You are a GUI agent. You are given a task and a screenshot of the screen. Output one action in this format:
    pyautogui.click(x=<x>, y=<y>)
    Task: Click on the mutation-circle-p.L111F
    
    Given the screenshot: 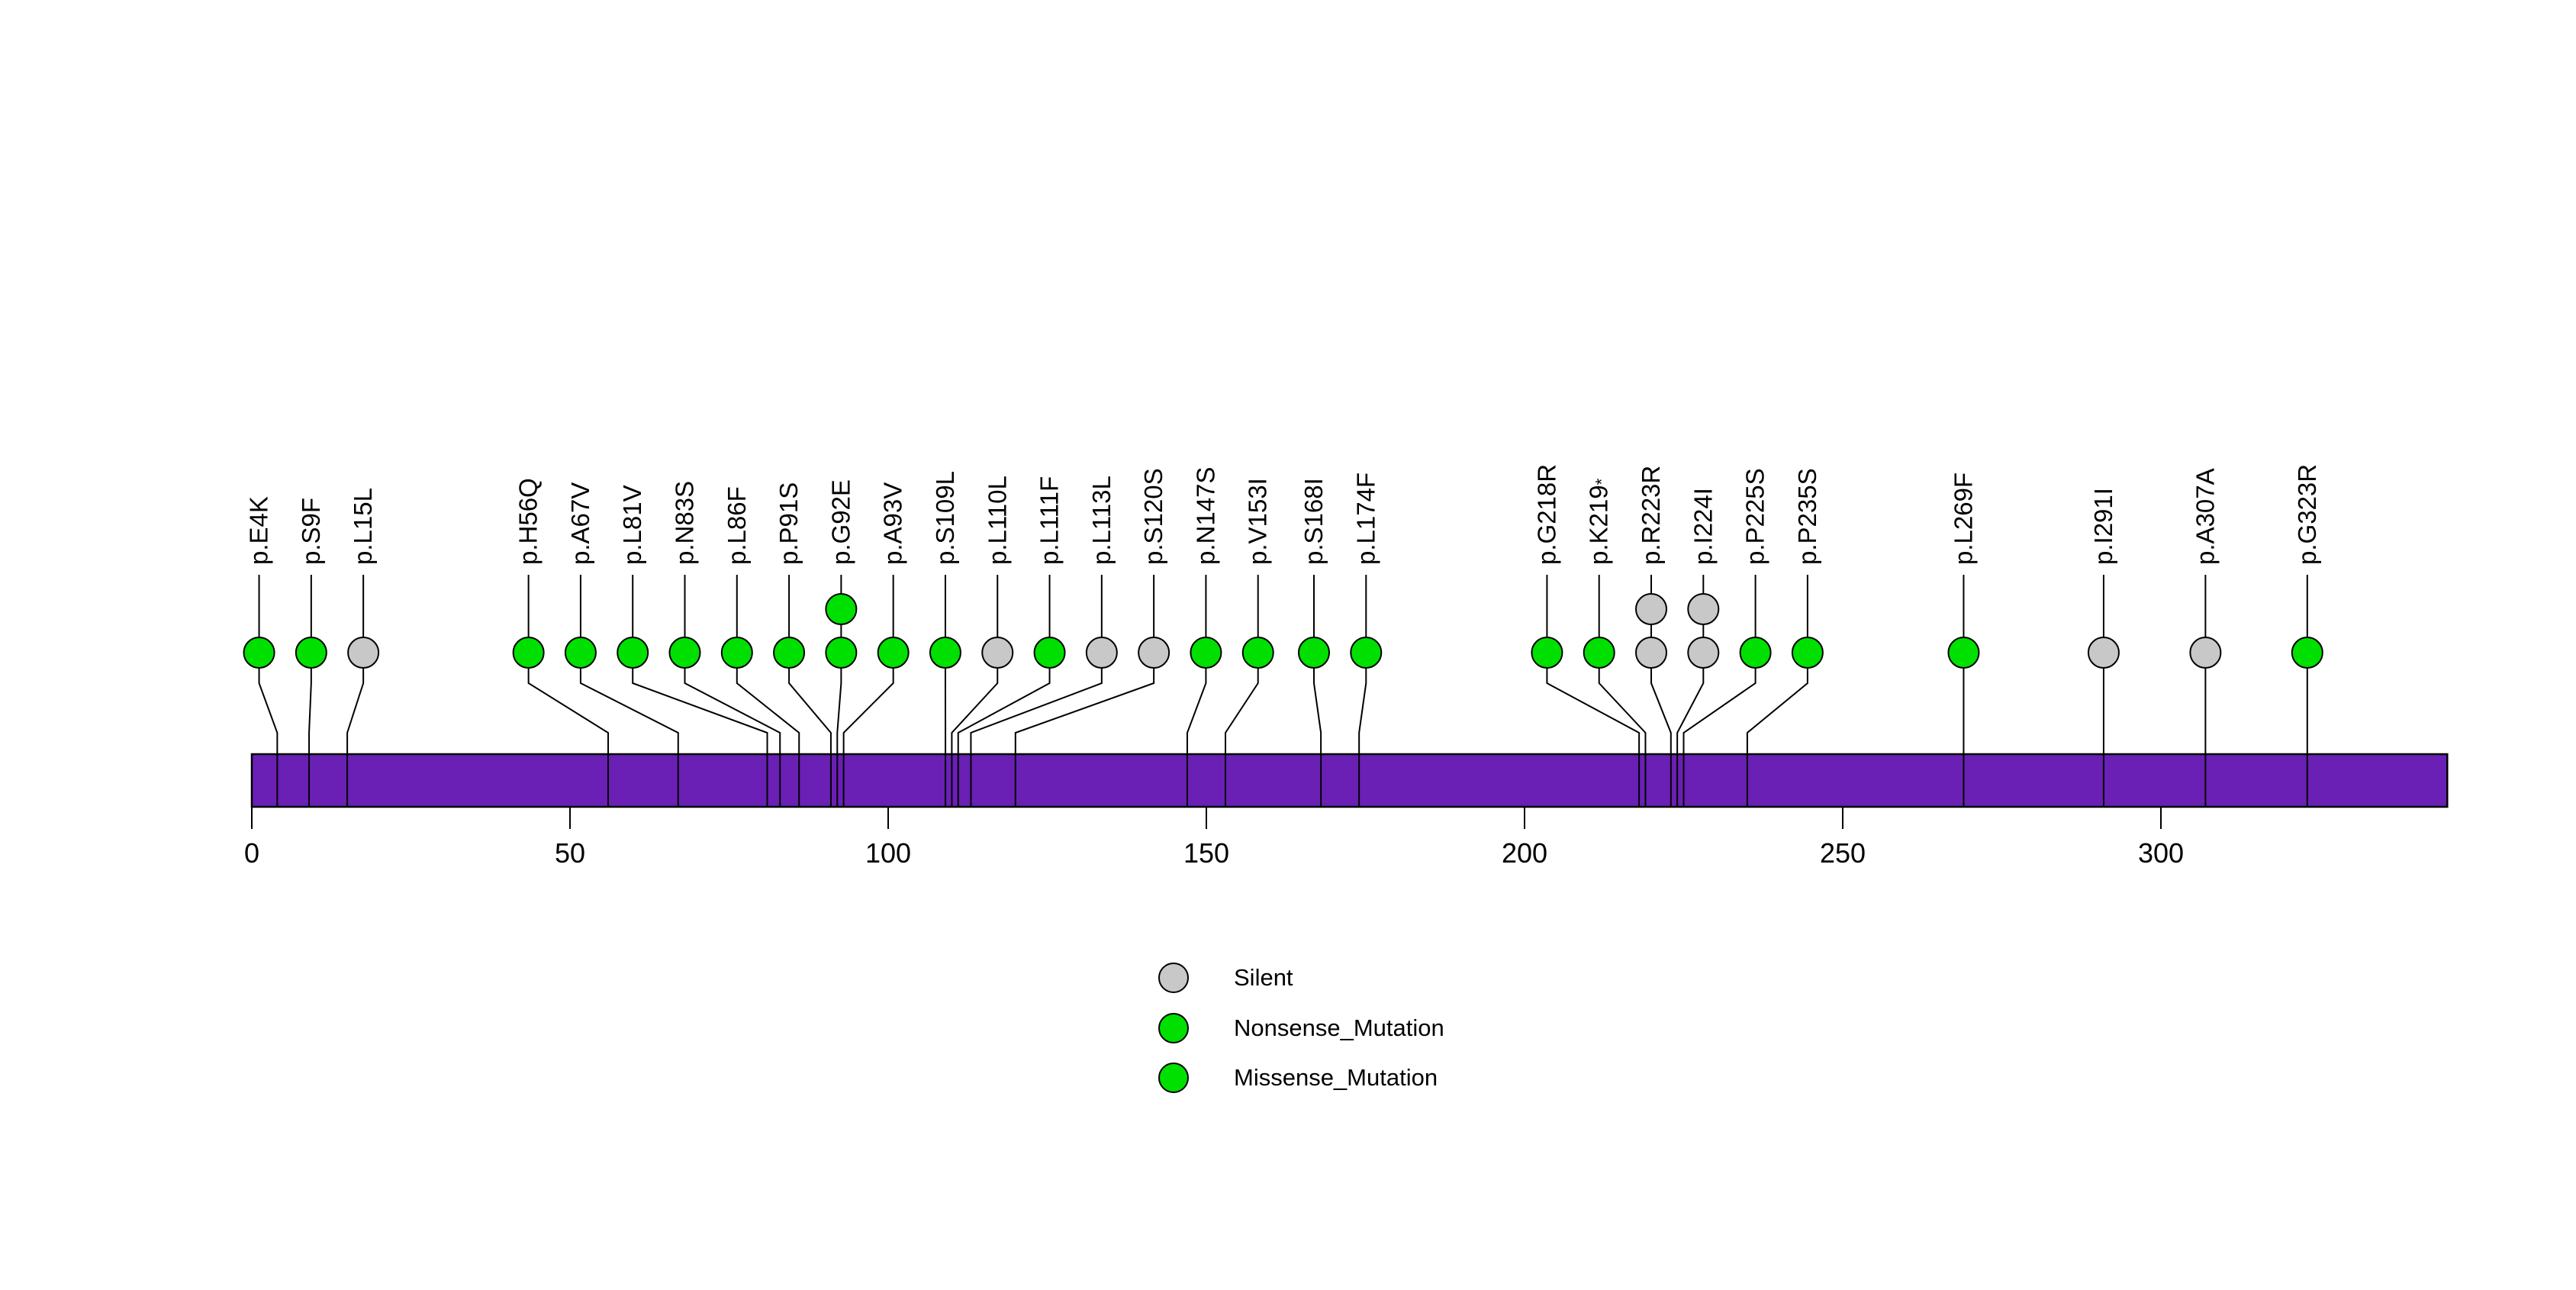 What is the action you would take?
    pyautogui.click(x=1049, y=653)
    